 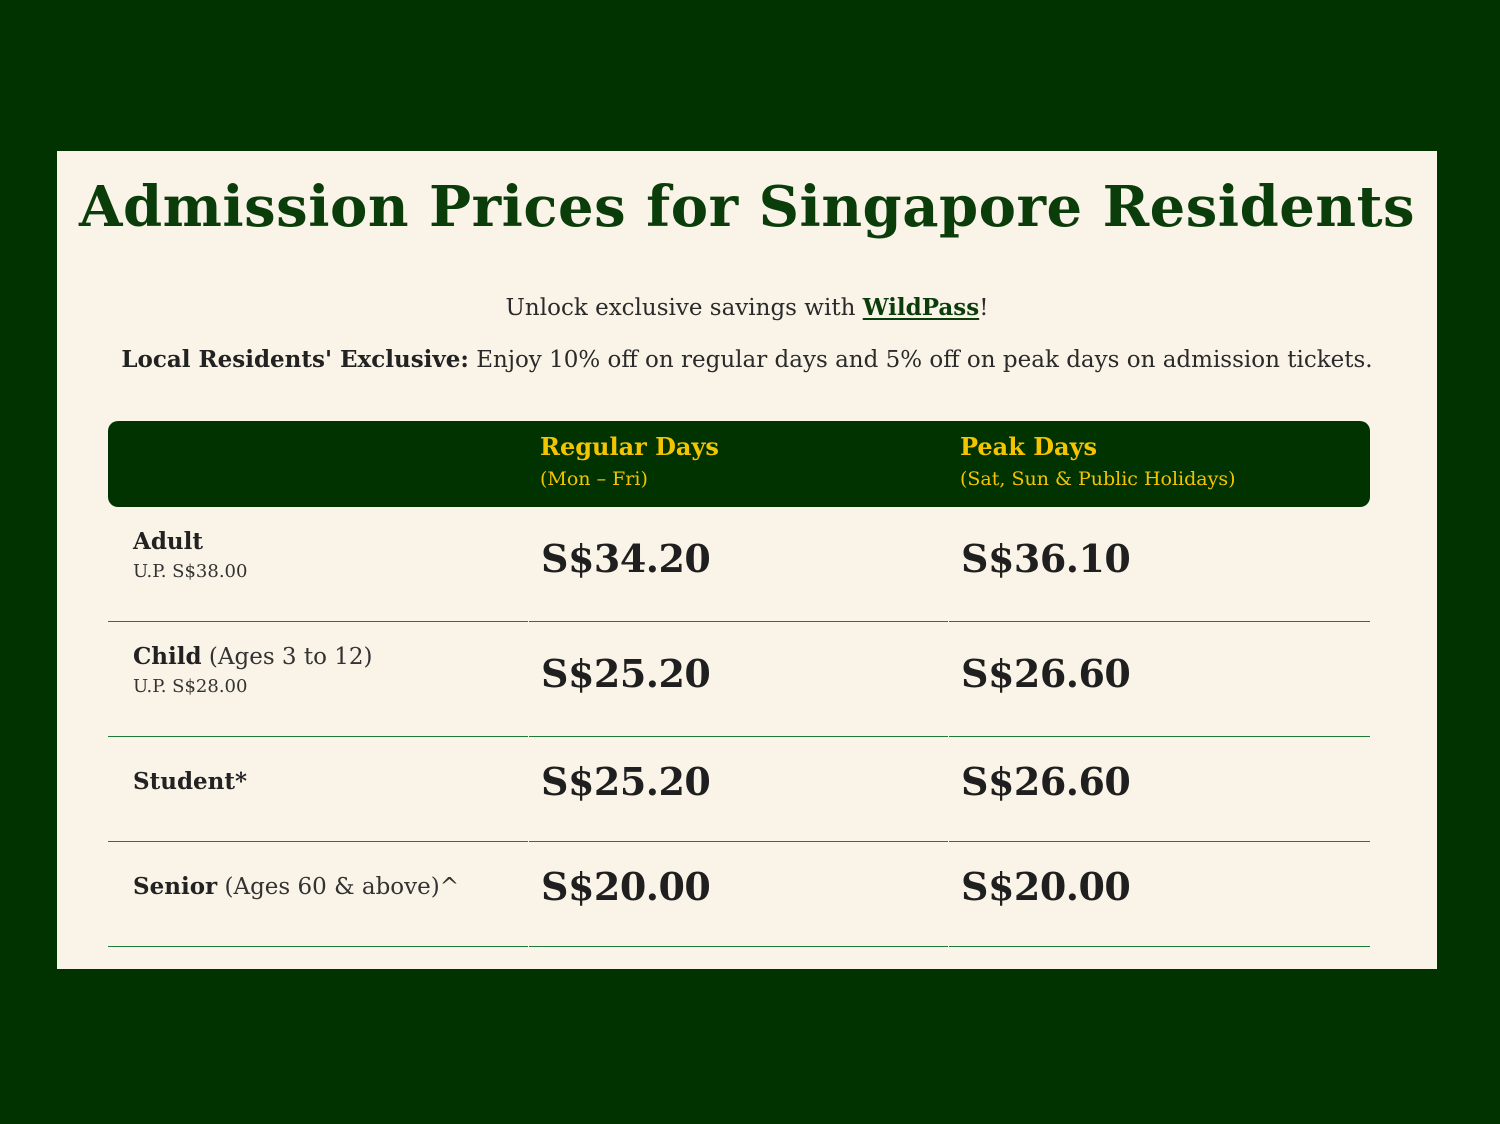 What do you see at coordinates (739, 789) in the screenshot?
I see `price-row-student: Student* S$25.20 S$26.60` at bounding box center [739, 789].